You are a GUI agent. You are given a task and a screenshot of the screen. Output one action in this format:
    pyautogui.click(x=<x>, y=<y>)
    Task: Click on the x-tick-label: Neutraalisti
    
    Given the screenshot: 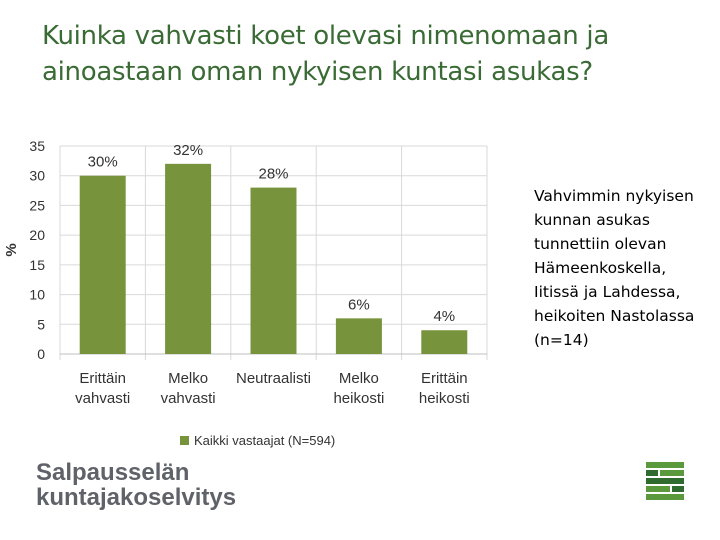 What is the action you would take?
    pyautogui.click(x=273, y=378)
    